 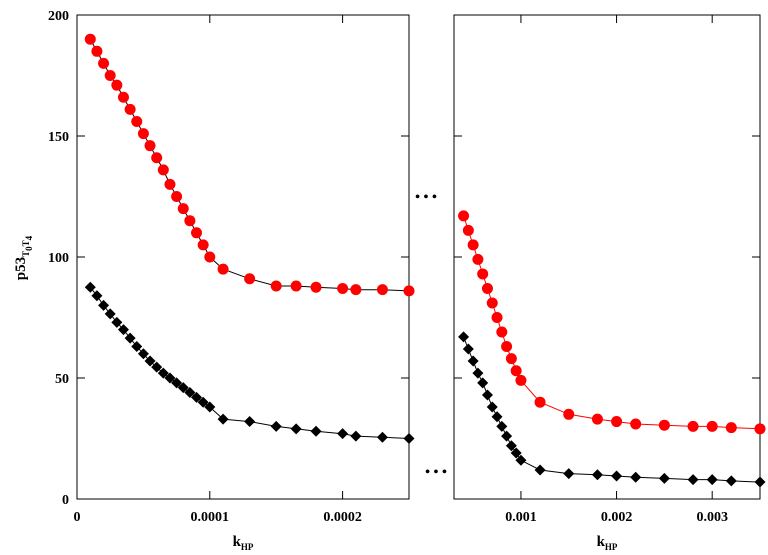 I want to click on right-xtick-label: 0.003, so click(x=712, y=517).